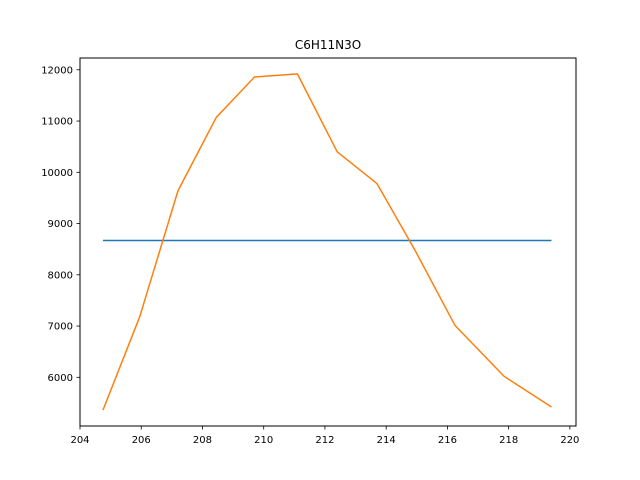 The image size is (640, 480). I want to click on y-tick-label: 6000, so click(60, 378).